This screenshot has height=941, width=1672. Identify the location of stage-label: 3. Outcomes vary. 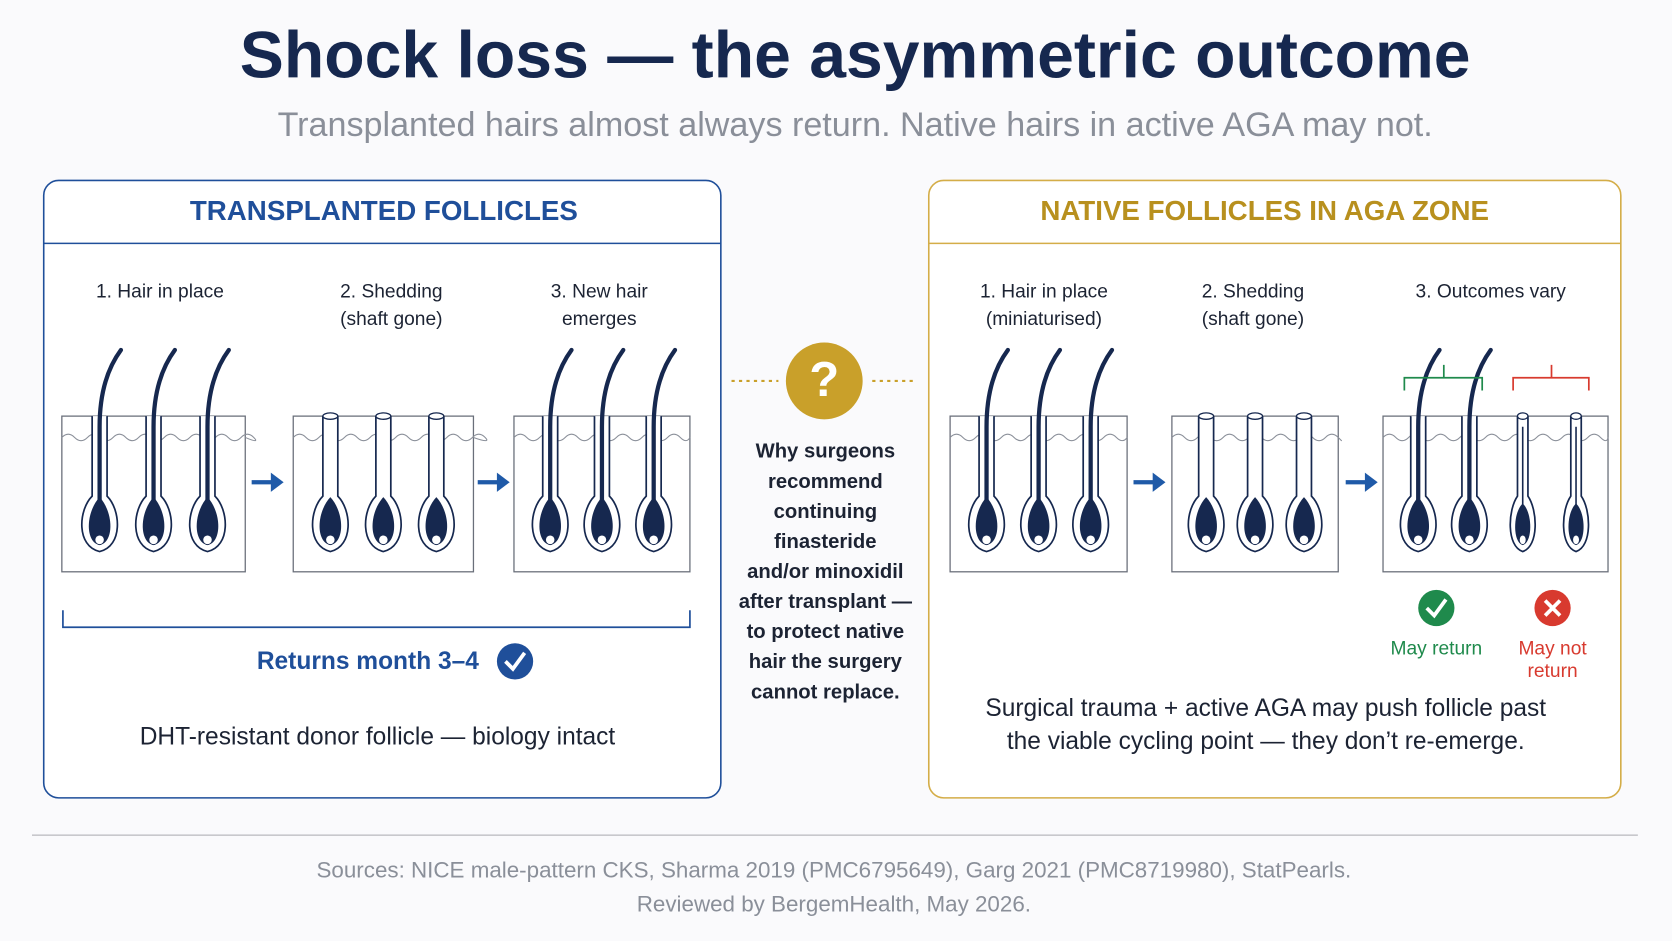
(1491, 291).